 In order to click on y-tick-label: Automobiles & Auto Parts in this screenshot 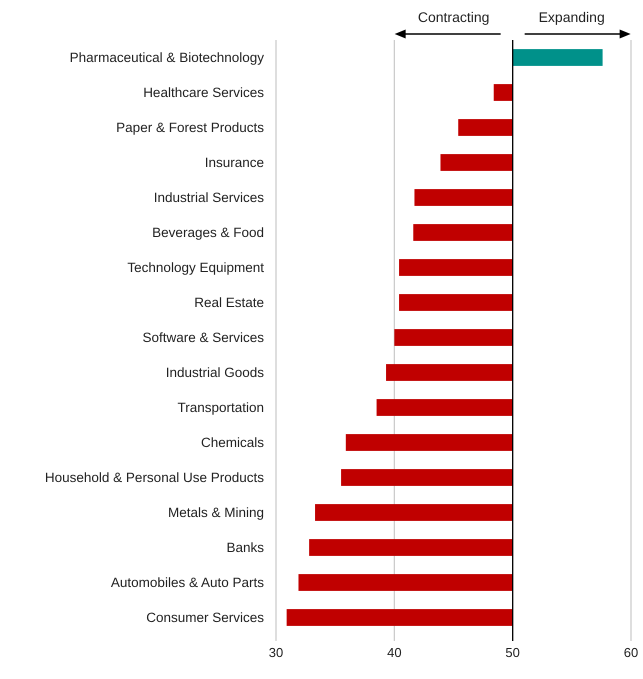, I will do `click(187, 582)`.